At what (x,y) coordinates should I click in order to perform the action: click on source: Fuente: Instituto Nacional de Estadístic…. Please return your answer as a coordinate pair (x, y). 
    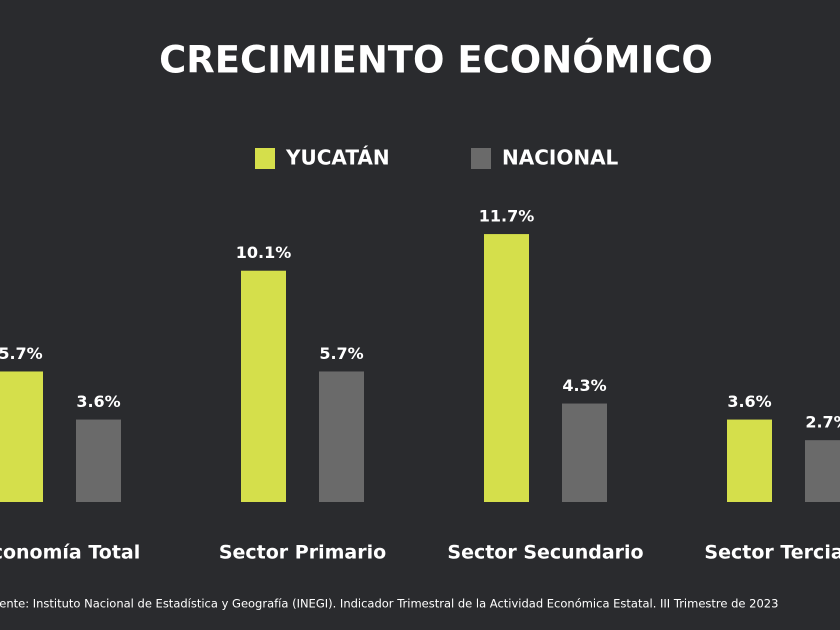
    Looking at the image, I should click on (389, 604).